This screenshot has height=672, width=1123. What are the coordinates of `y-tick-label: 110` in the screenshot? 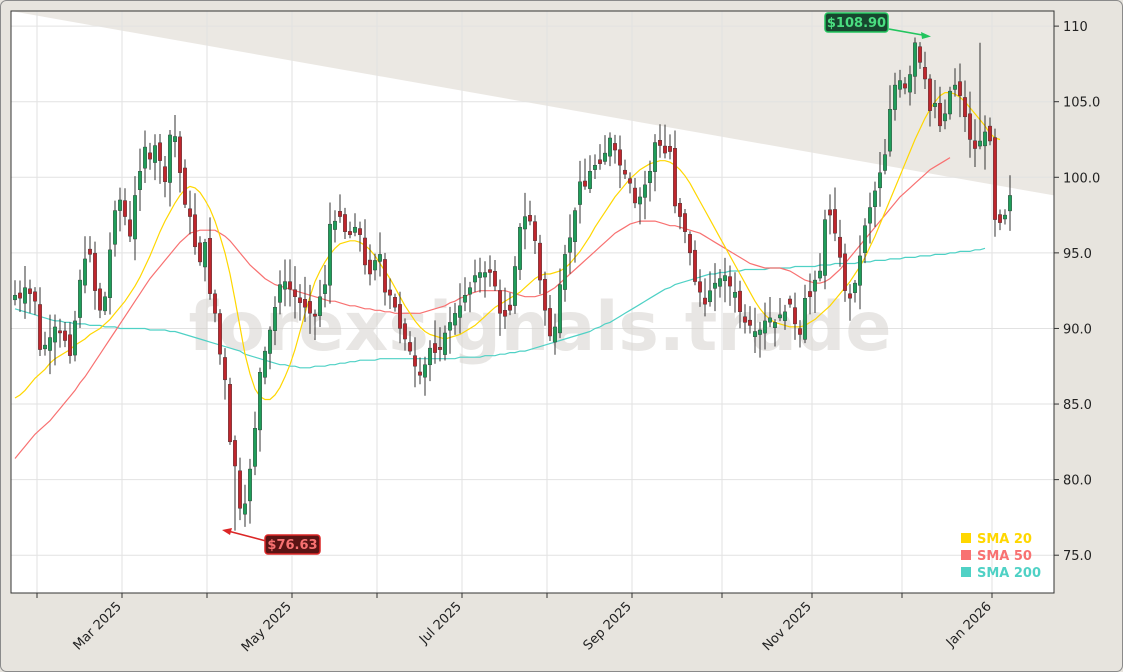 It's located at (1075, 27).